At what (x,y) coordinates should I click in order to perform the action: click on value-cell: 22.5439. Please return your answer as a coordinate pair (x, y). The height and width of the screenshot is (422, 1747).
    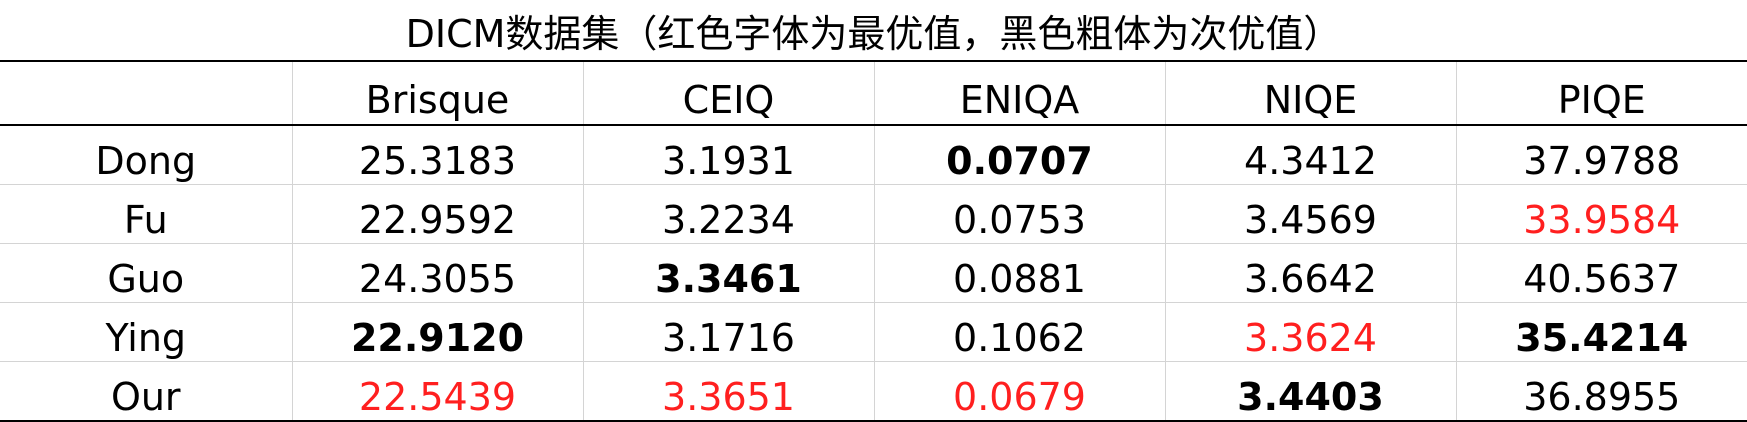
    Looking at the image, I should click on (438, 391).